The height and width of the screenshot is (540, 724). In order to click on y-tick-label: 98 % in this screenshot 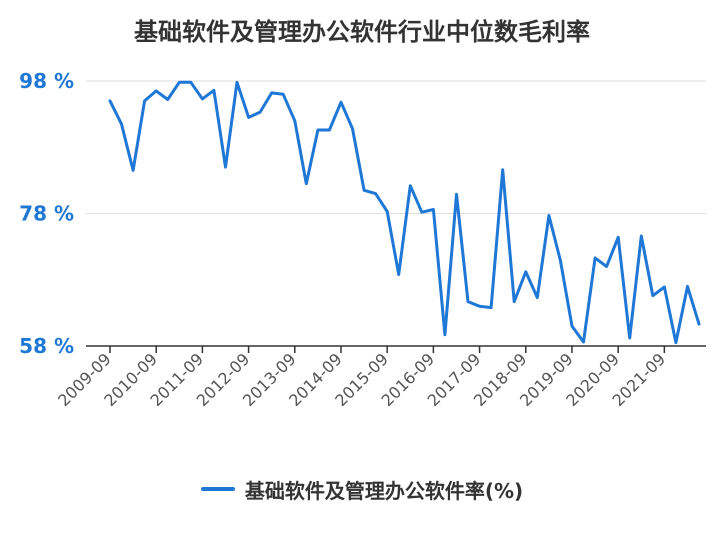, I will do `click(46, 81)`.